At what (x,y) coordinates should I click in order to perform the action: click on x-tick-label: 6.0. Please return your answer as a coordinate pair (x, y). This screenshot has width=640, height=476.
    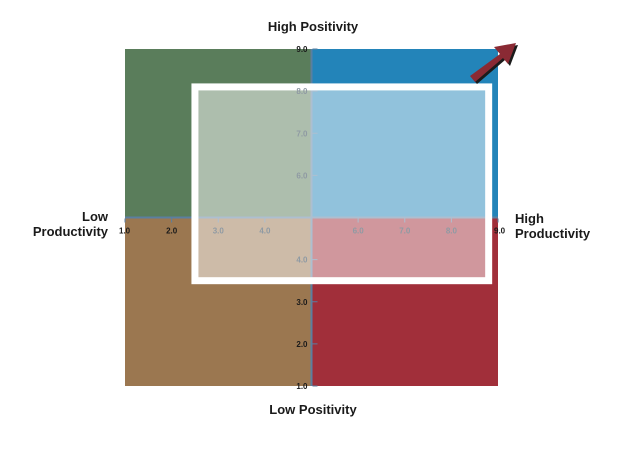
    Looking at the image, I should click on (359, 231).